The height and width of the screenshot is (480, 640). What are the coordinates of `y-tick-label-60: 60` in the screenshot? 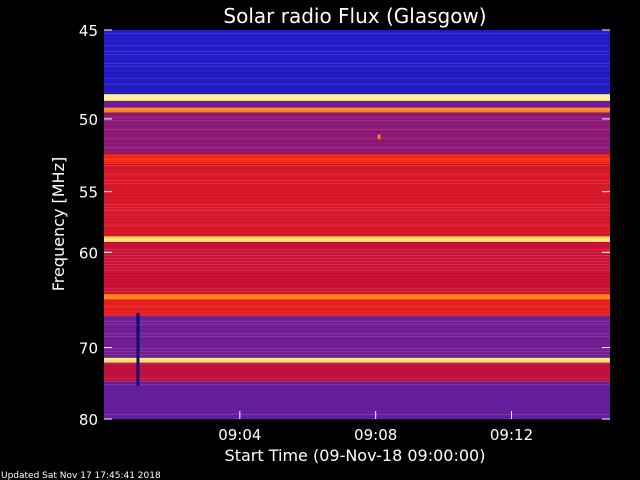 It's located at (88, 253).